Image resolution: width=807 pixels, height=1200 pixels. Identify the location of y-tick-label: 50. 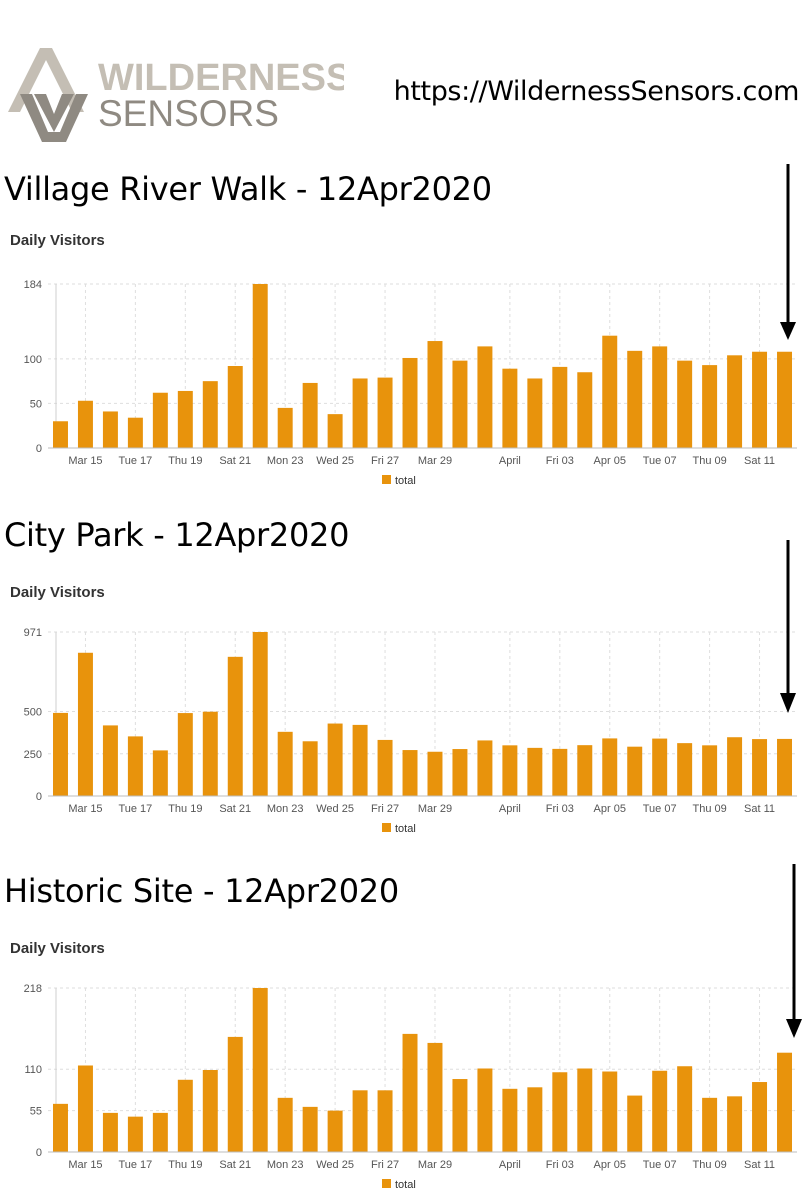
(36, 404).